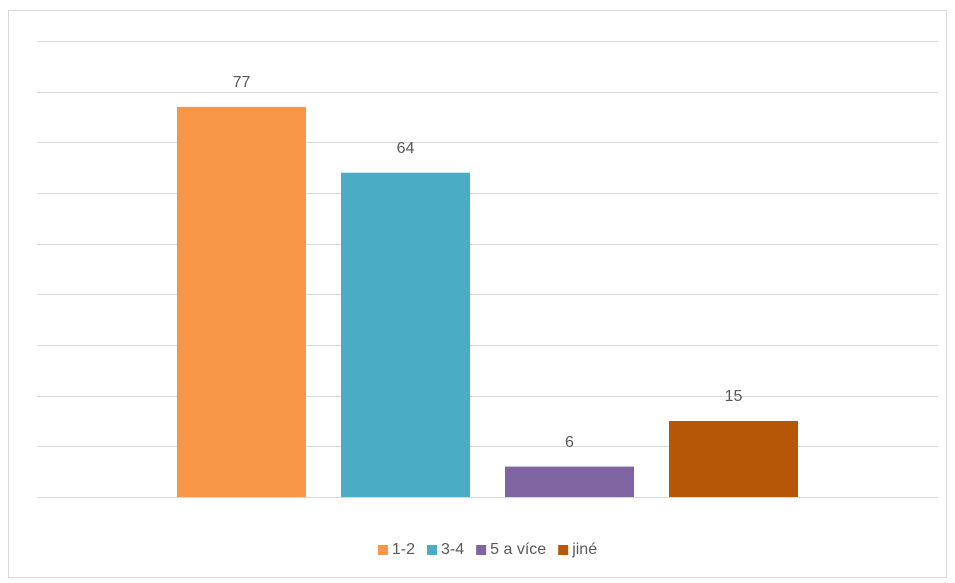 This screenshot has width=955, height=583. Describe the element at coordinates (734, 396) in the screenshot. I see `data-label: 15` at that location.